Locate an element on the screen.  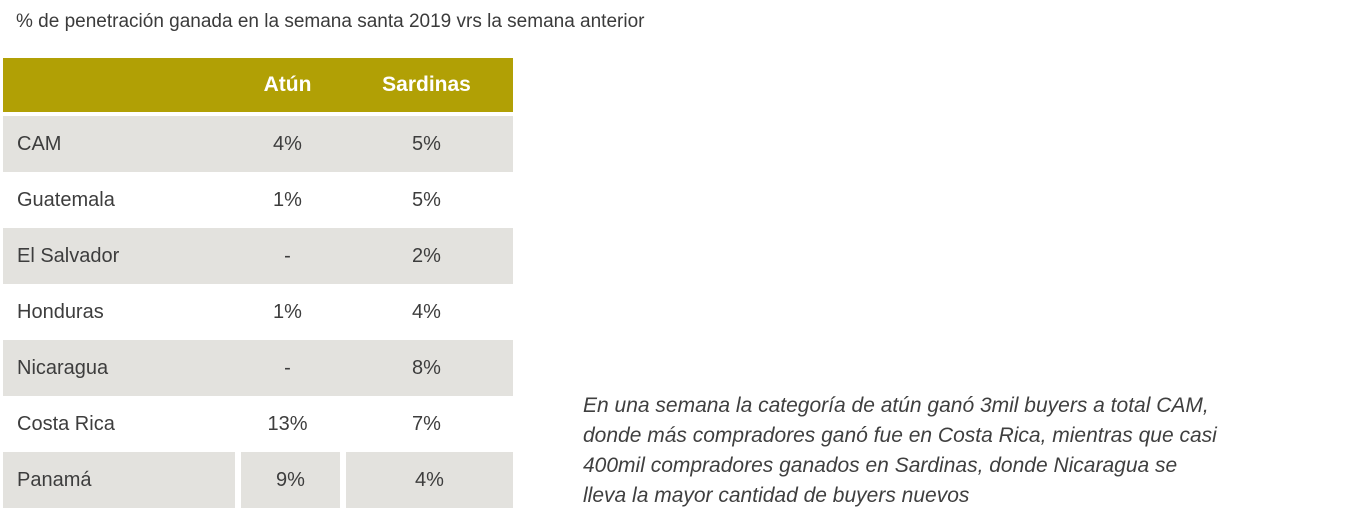
table-row-costa-rica: Costa Rica 13% 7% is located at coordinates (258, 424).